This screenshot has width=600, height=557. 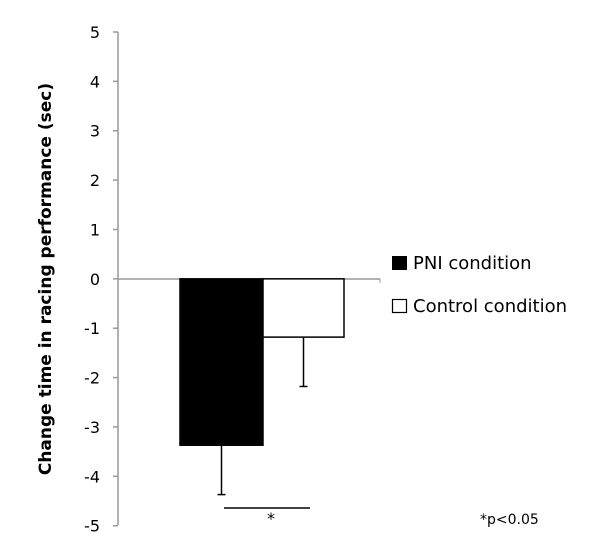 What do you see at coordinates (271, 518) in the screenshot?
I see `significance-marker: *` at bounding box center [271, 518].